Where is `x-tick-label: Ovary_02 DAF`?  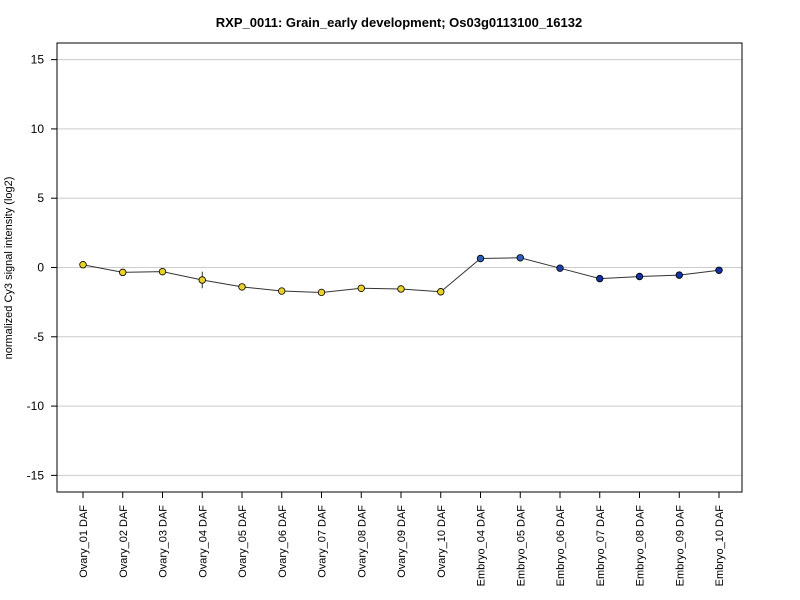 x-tick-label: Ovary_02 DAF is located at coordinates (124, 541).